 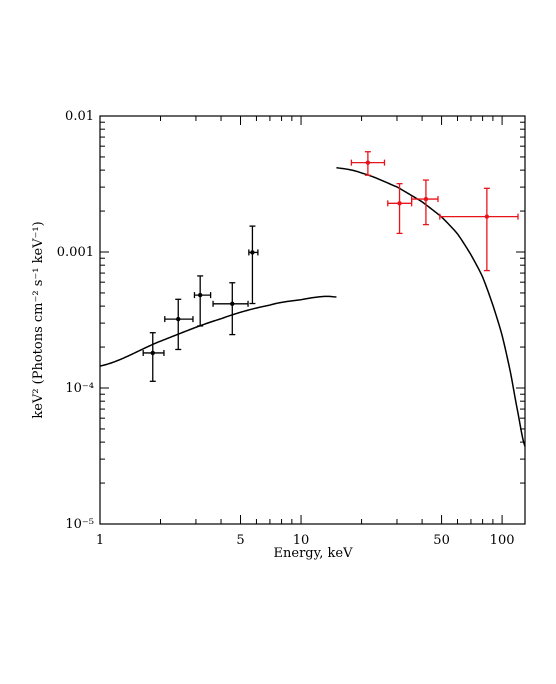 I want to click on y-axis-title: keV² (Photons cm⁻² s⁻¹ keV⁻¹), so click(x=38, y=319).